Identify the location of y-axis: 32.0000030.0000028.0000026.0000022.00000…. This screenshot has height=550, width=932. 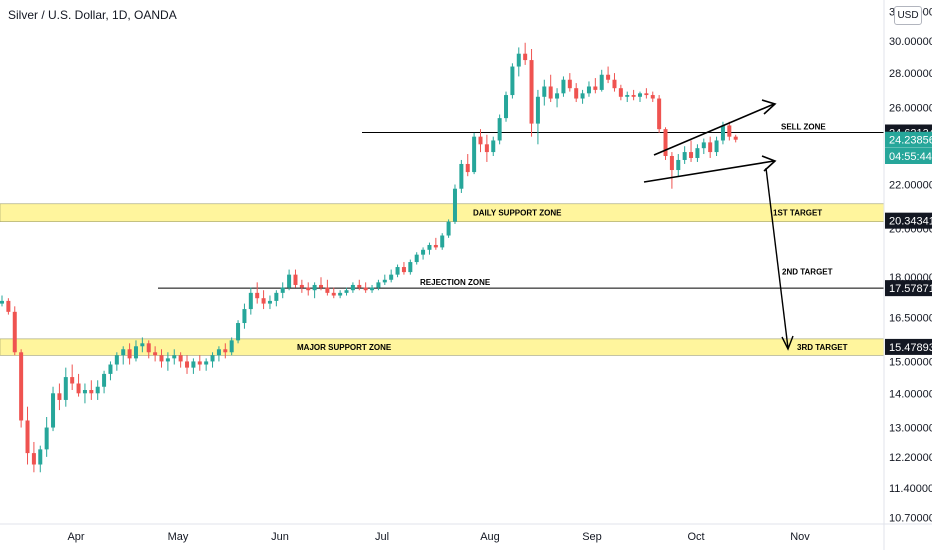
(910, 265).